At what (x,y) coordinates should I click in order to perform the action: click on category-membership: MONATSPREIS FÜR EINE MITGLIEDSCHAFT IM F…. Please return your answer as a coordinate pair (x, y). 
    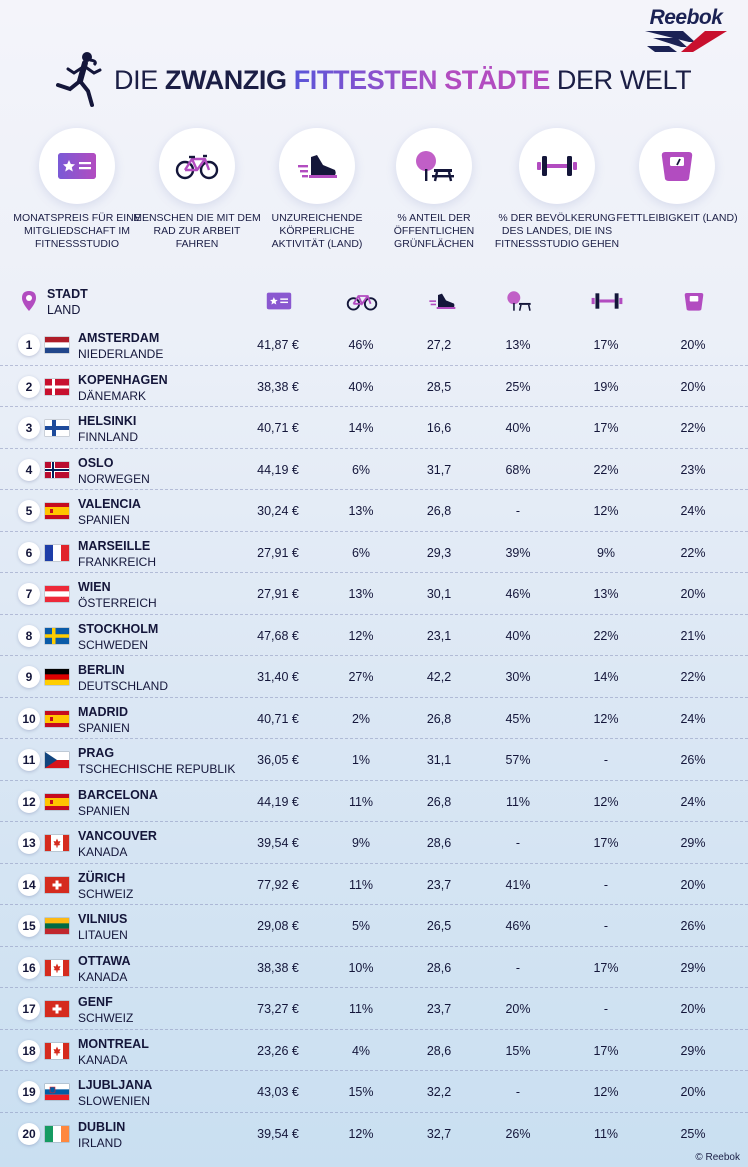
    Looking at the image, I should click on (77, 189).